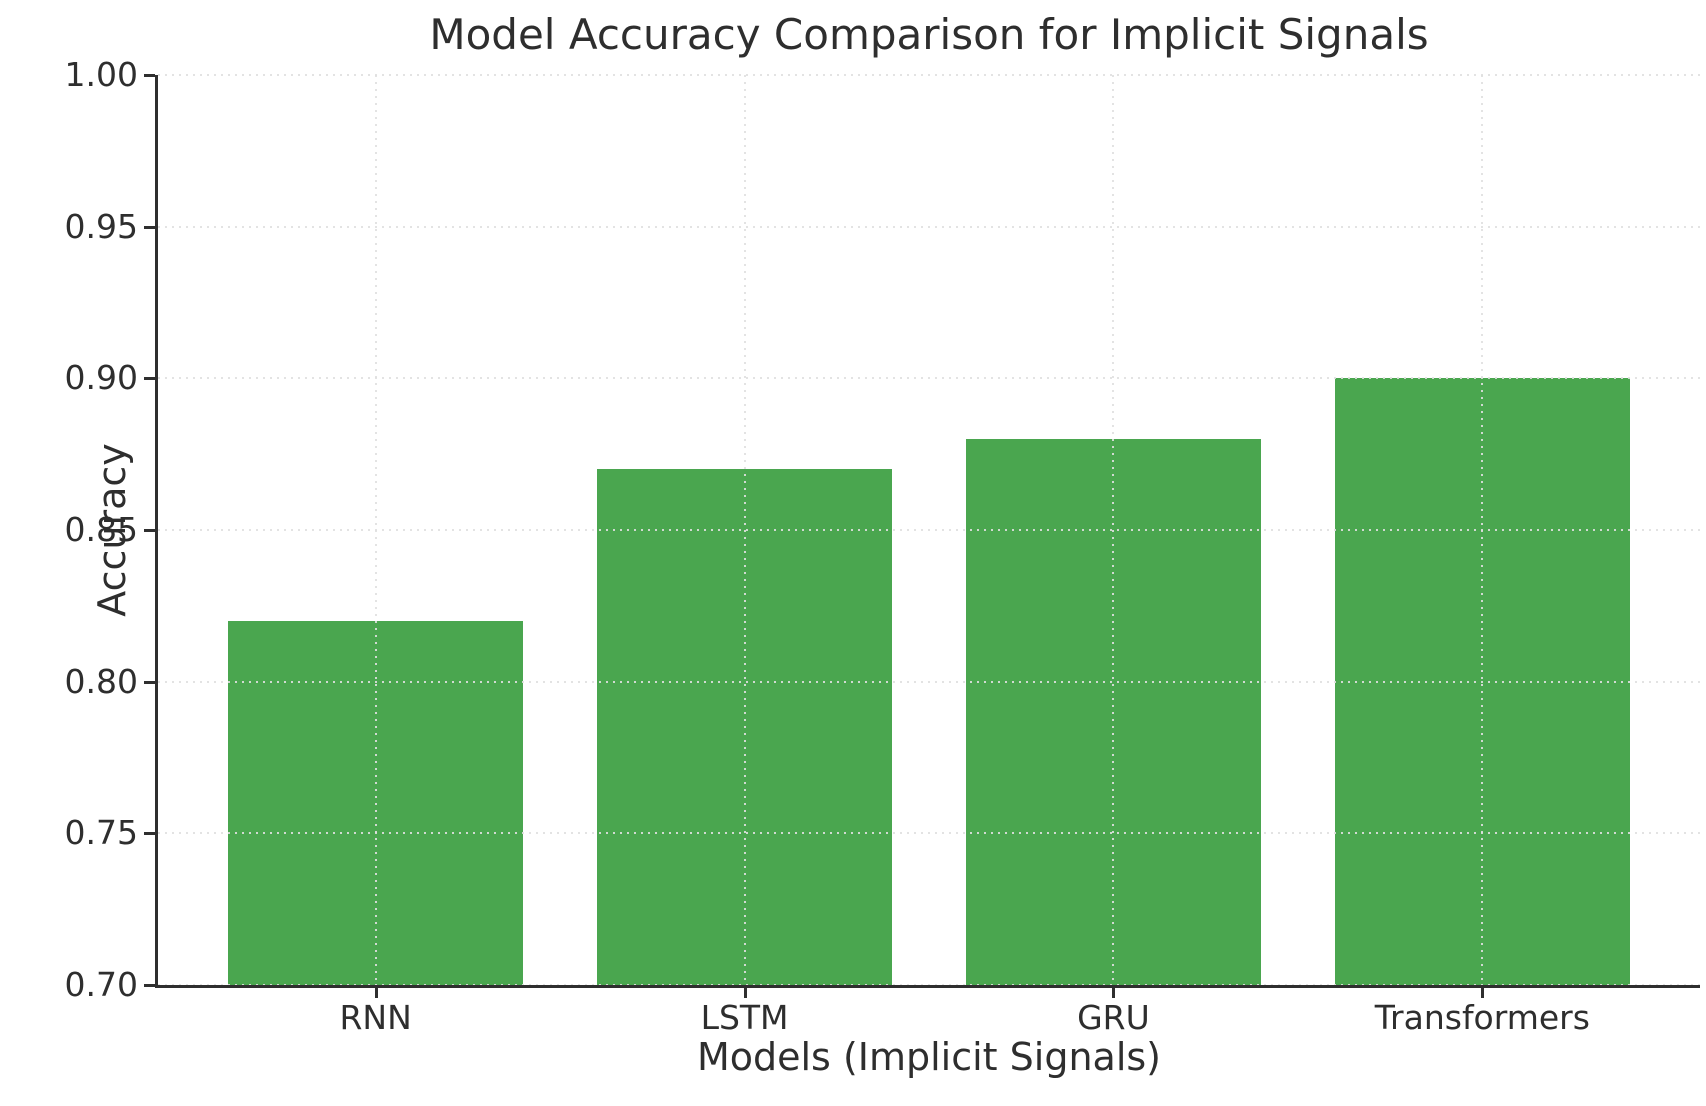 The height and width of the screenshot is (1106, 1706). What do you see at coordinates (929, 1057) in the screenshot?
I see `x-axis-label: Models (Implicit Signals)` at bounding box center [929, 1057].